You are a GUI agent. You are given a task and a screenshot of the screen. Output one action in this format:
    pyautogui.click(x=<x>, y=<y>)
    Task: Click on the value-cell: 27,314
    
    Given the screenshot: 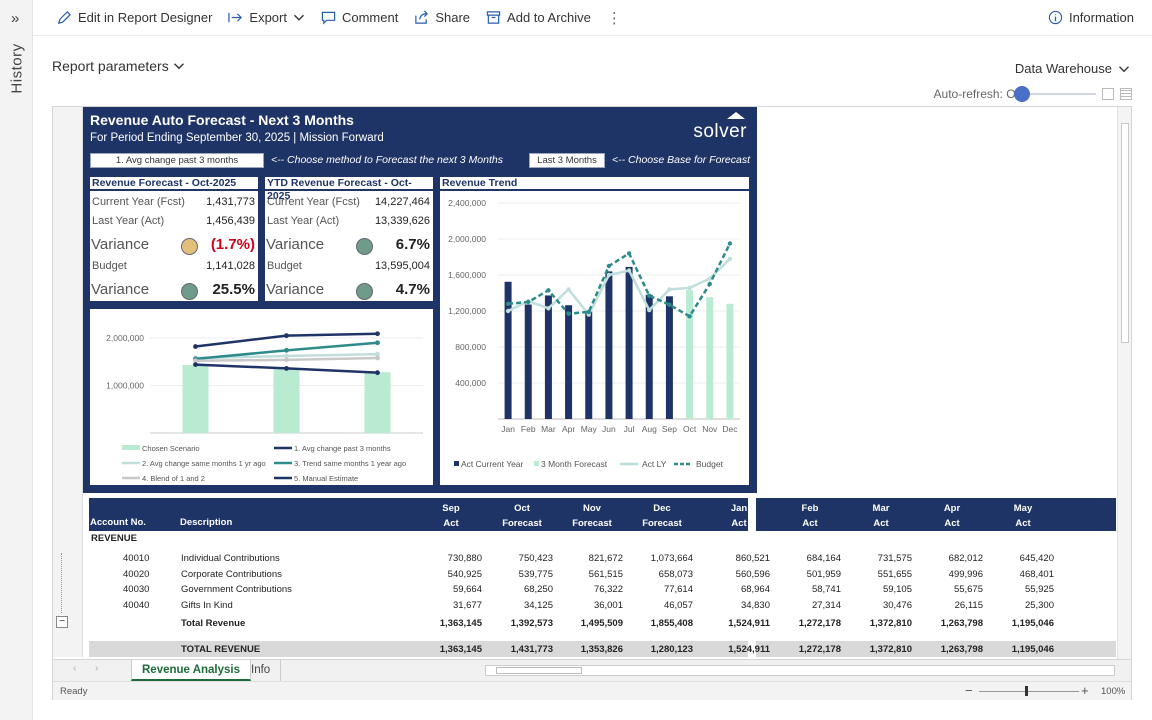 What is the action you would take?
    pyautogui.click(x=826, y=605)
    